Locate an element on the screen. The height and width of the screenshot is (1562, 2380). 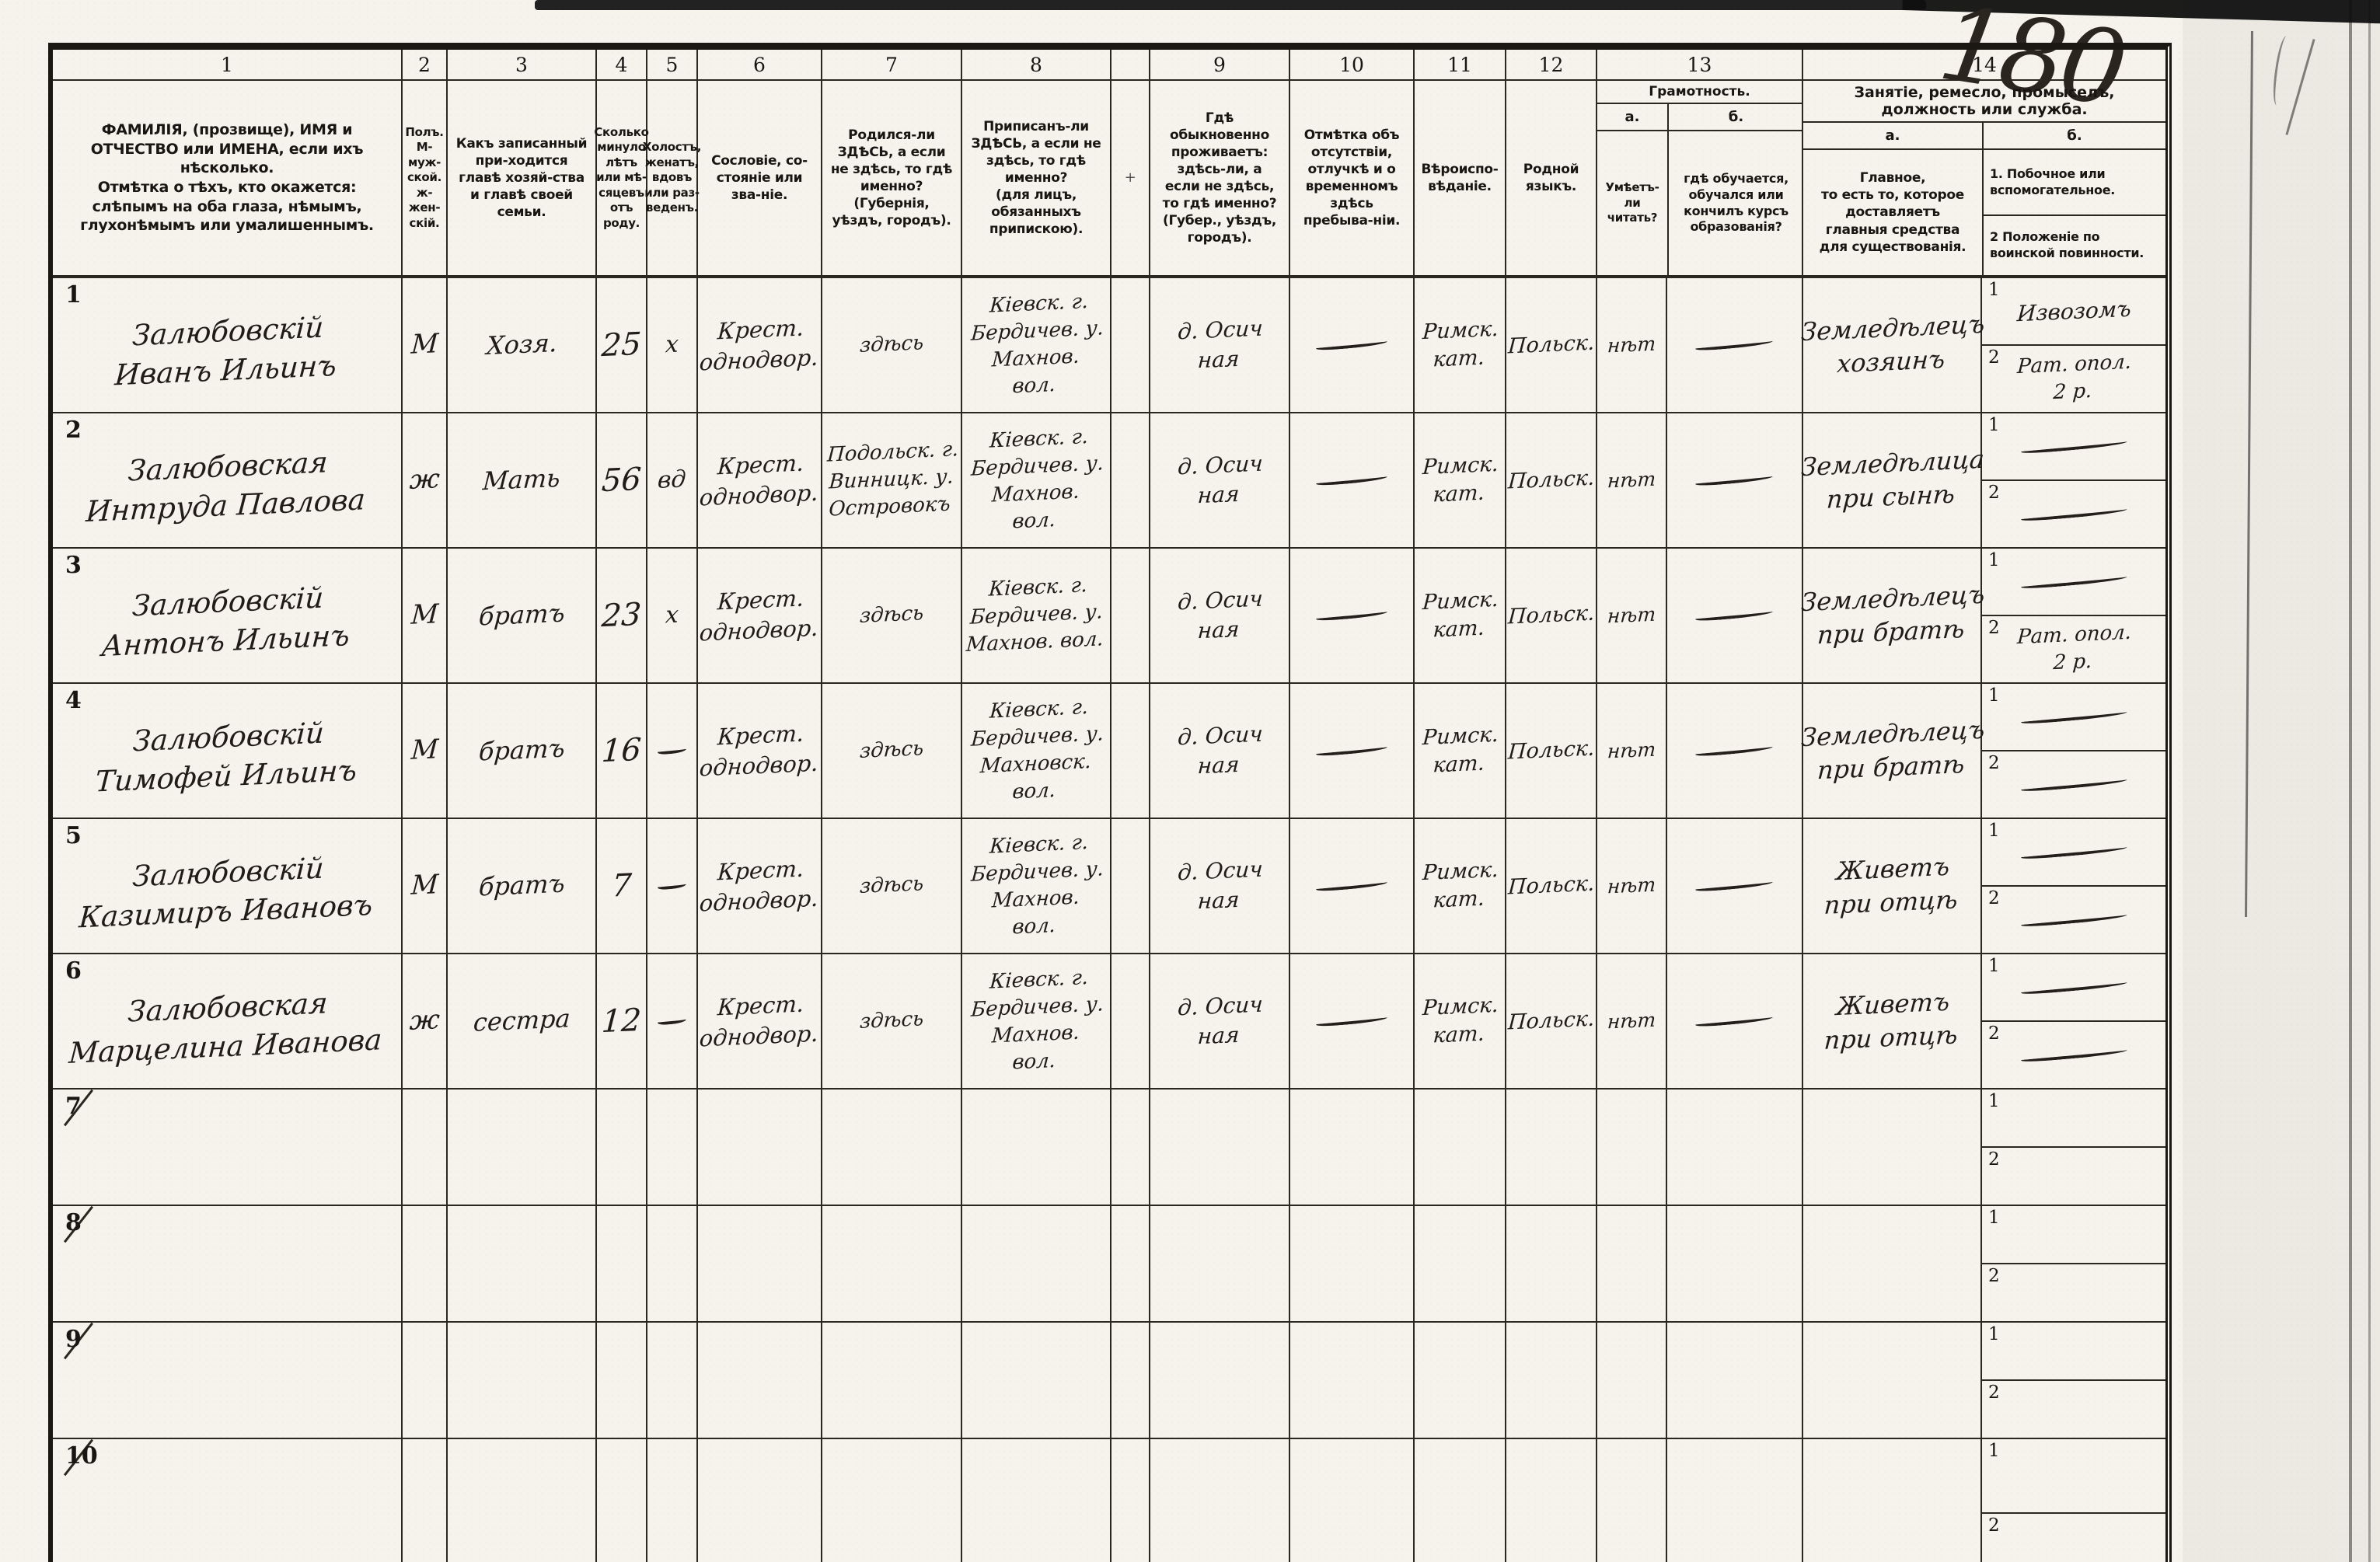
cell-row-number-and-name: 2 Залюбовская Интруда Павлова is located at coordinates (228, 480).